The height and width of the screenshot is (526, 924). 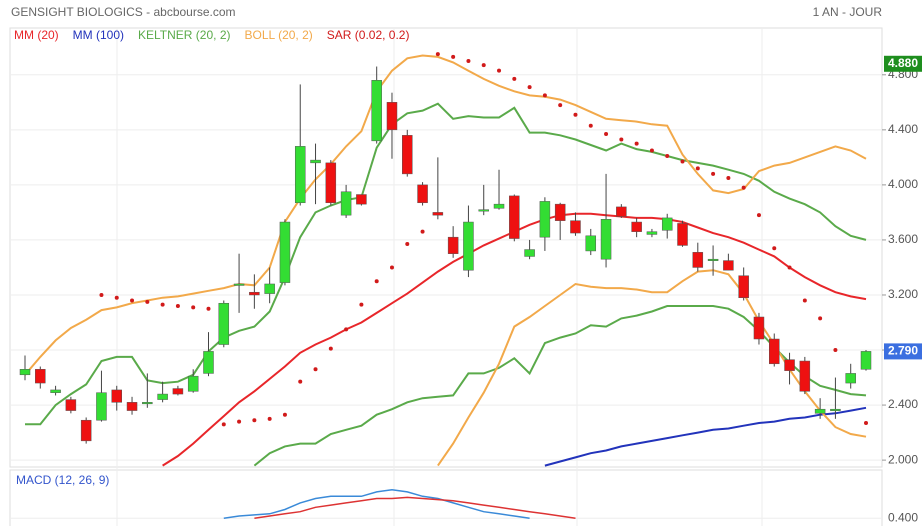 What do you see at coordinates (184, 35) in the screenshot?
I see `legend-entry: KELTNER (20, 2)` at bounding box center [184, 35].